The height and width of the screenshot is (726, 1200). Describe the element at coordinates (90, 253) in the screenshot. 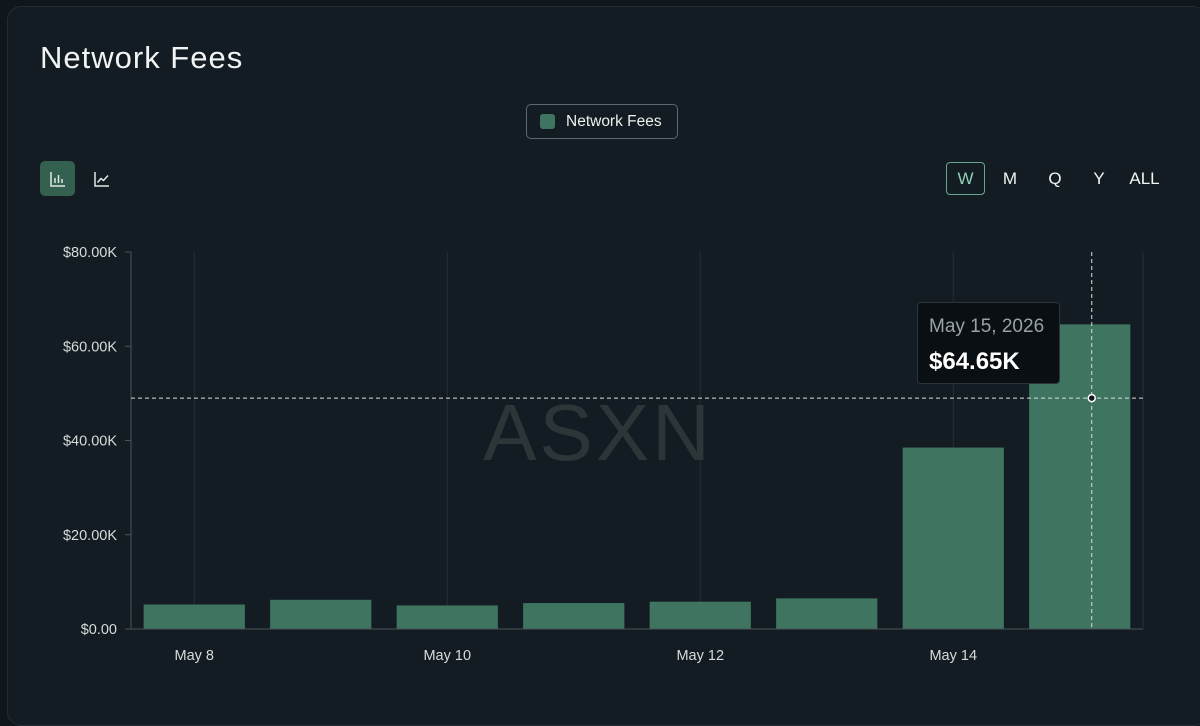

I see `y-tick-label: $80.00K` at that location.